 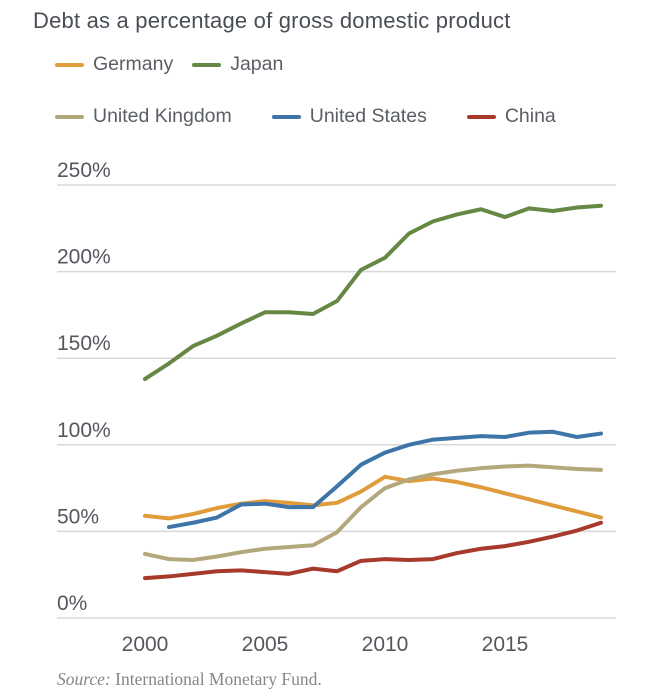 I want to click on x-axis-label-2015: 2015, so click(x=505, y=644).